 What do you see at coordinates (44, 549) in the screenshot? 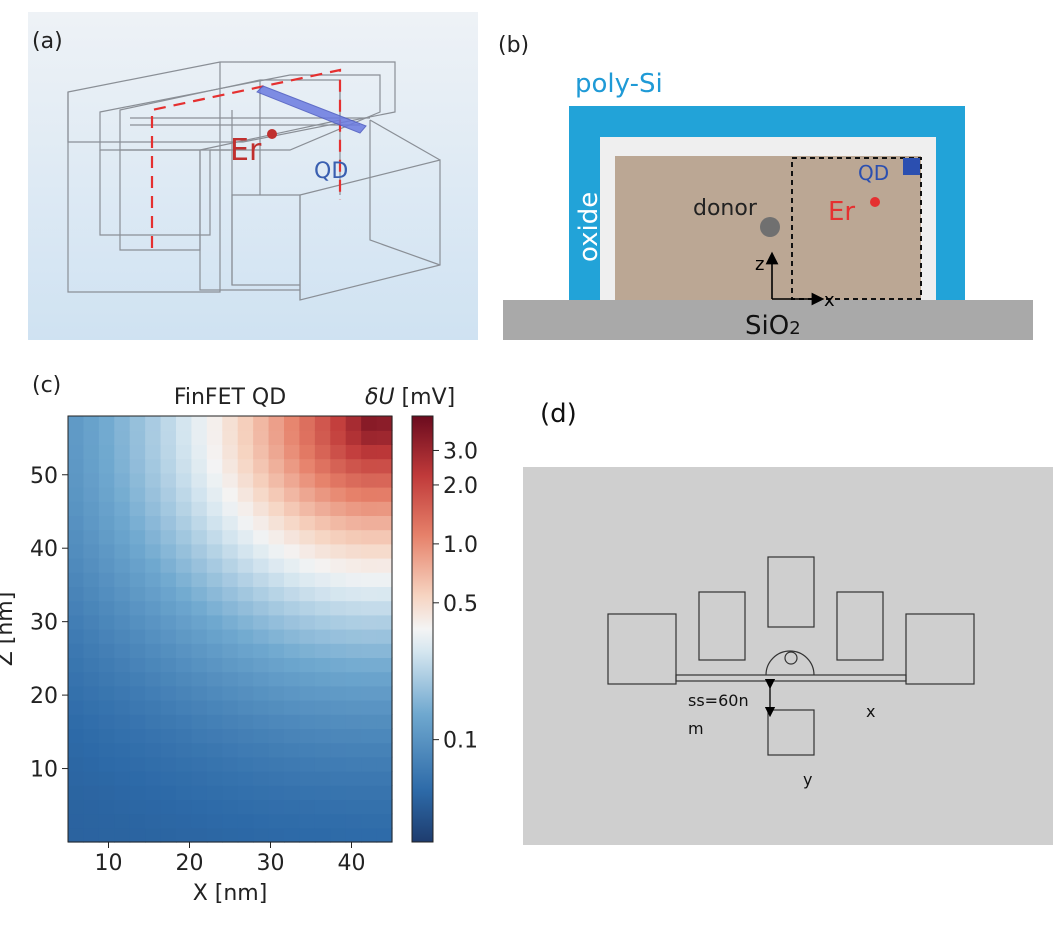
I see `y-tick-label: 40` at bounding box center [44, 549].